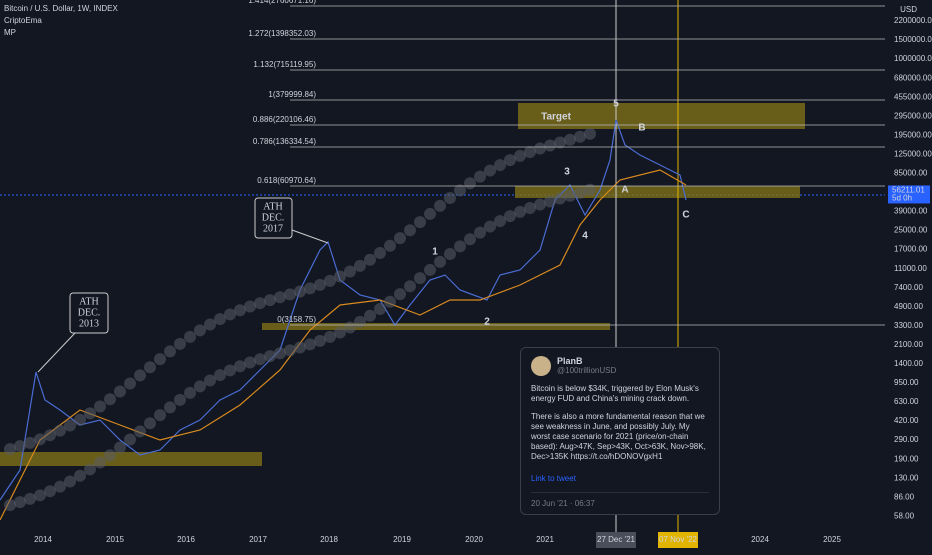 Image resolution: width=932 pixels, height=555 pixels. I want to click on price-label: 195000.00, so click(913, 134).